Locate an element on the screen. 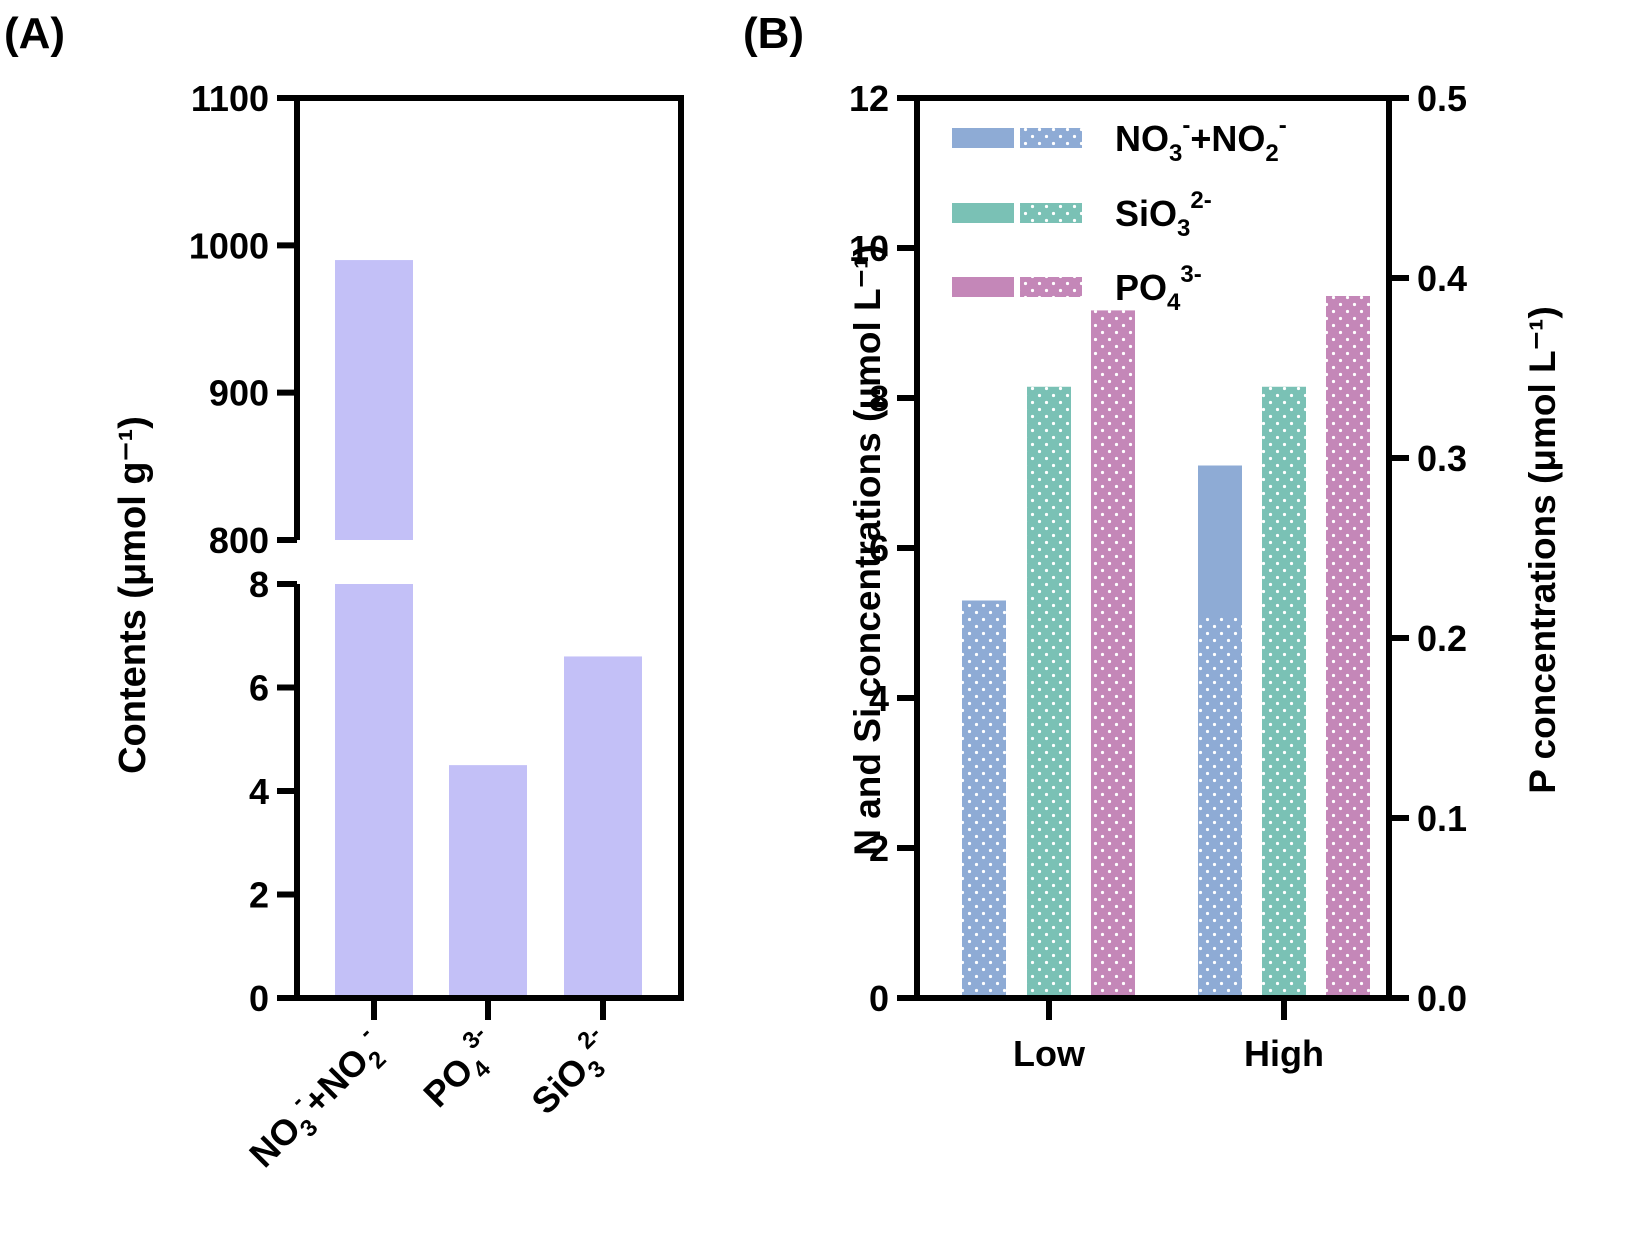 The width and height of the screenshot is (1647, 1259). chart-b-ylabel-right: P concentrations (μmol L⁻¹) is located at coordinates (1542, 550).